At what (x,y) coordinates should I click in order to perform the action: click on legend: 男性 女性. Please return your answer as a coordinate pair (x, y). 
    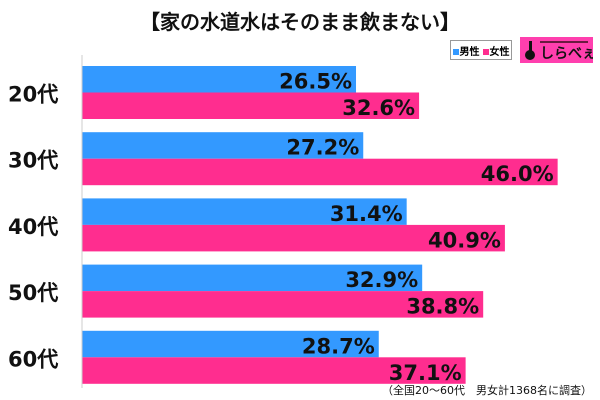
    Looking at the image, I should click on (481, 50).